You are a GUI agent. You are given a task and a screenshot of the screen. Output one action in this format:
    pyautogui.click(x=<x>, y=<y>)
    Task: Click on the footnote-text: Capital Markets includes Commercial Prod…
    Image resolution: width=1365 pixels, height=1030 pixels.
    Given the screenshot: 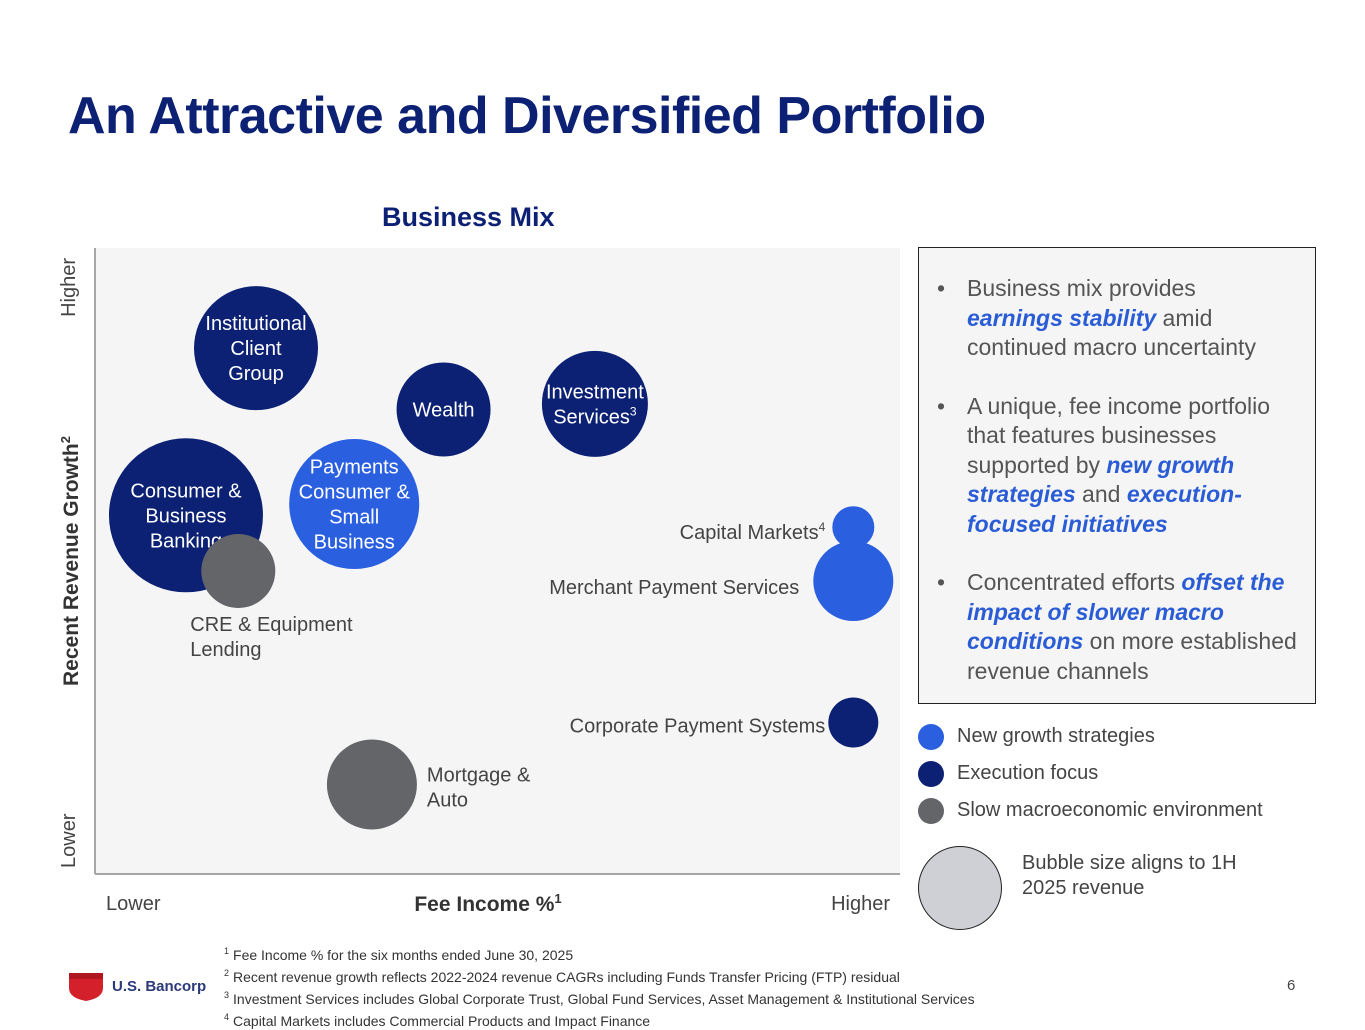 What is the action you would take?
    pyautogui.click(x=442, y=1021)
    